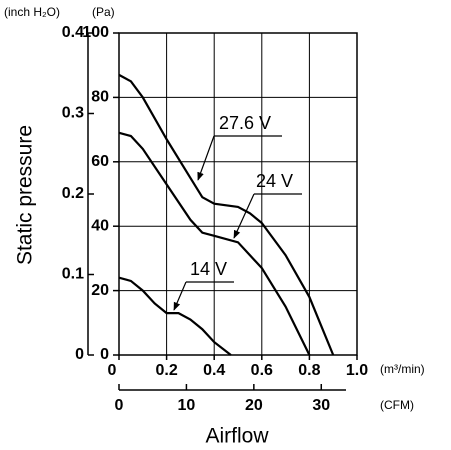  I want to click on y-tick-label: 60, so click(100, 161).